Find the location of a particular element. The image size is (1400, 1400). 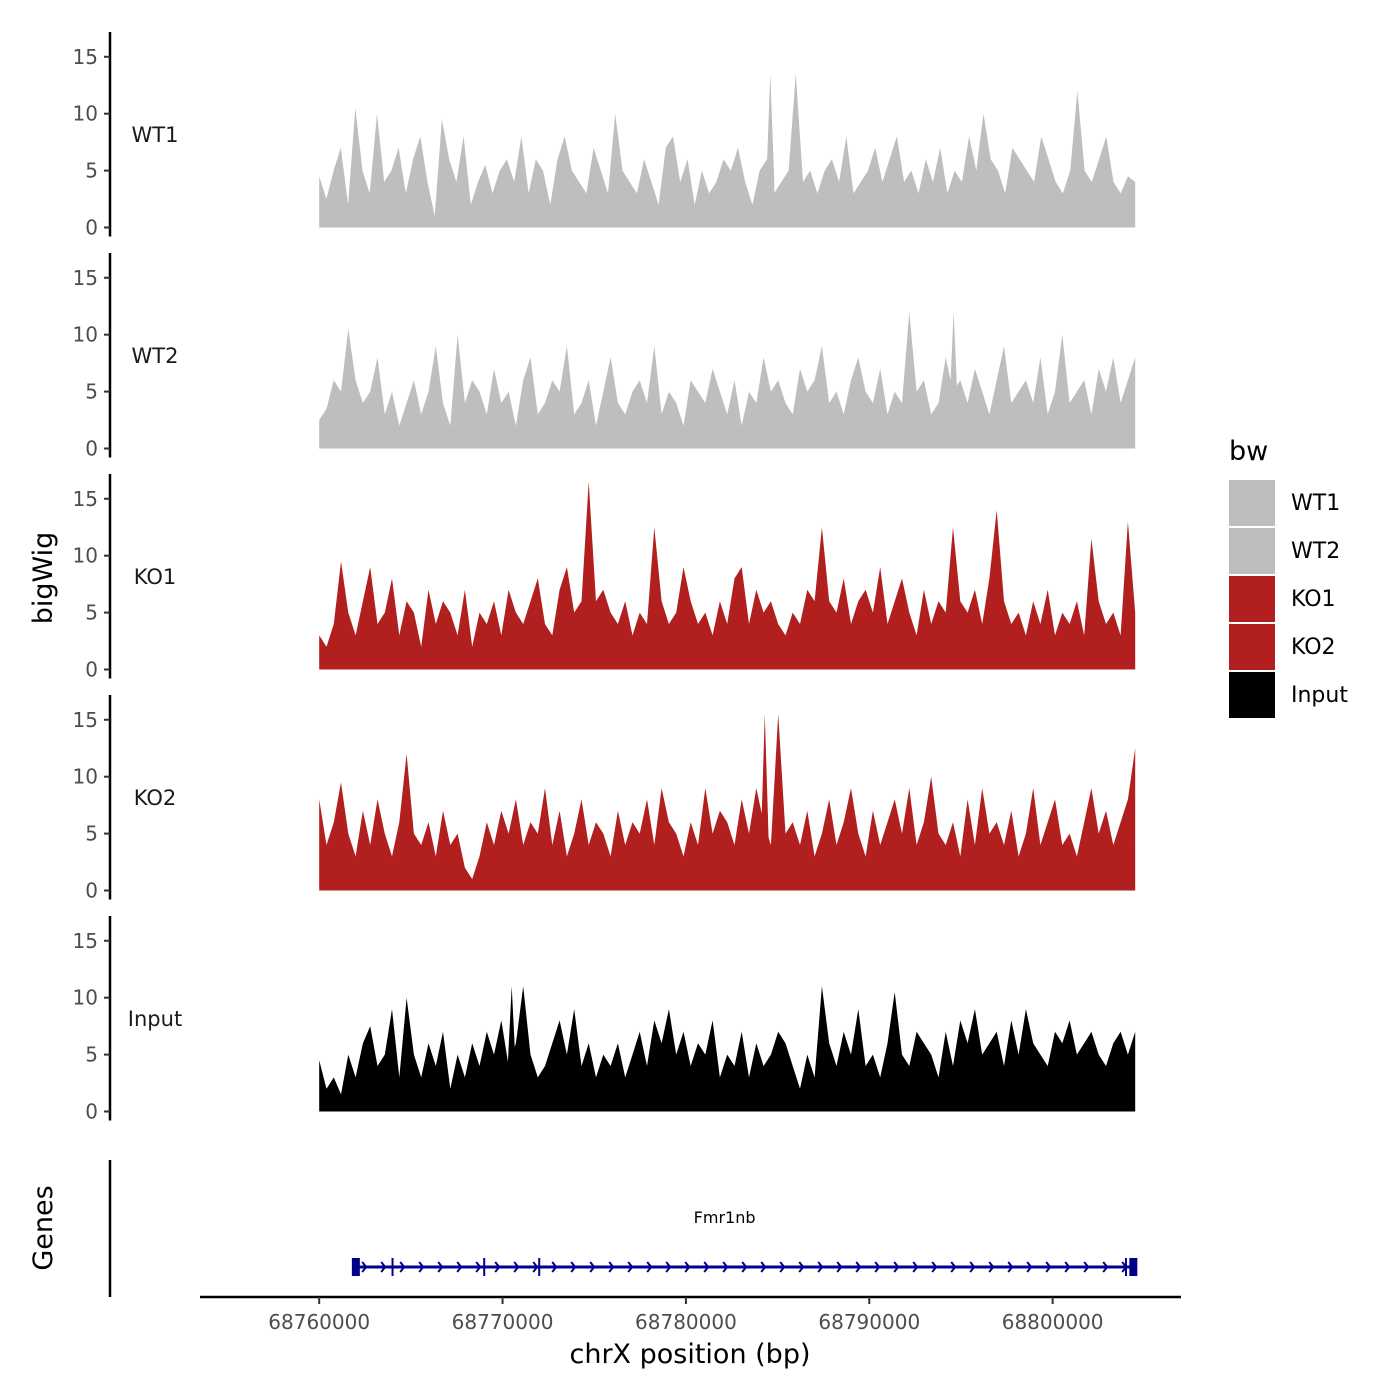

gene-fmr1nb: Fmr1nb is located at coordinates (744, 1242).